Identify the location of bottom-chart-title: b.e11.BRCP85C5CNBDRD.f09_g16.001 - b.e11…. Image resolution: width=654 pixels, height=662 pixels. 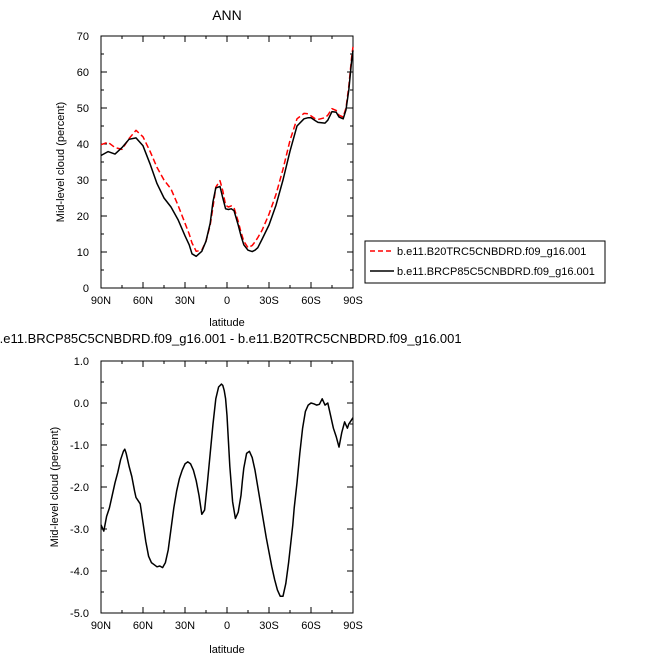
(231, 338).